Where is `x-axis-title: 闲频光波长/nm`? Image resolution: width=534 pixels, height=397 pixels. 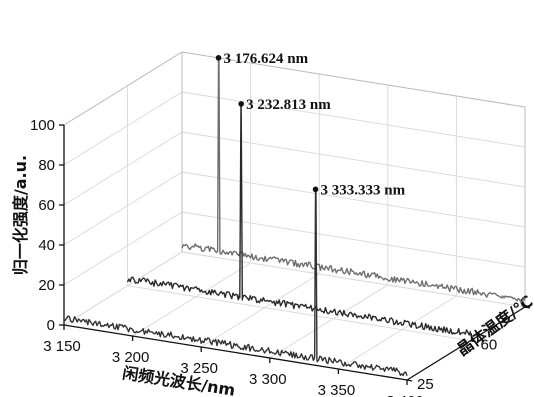 x-axis-title: 闲频光波长/nm is located at coordinates (178, 380).